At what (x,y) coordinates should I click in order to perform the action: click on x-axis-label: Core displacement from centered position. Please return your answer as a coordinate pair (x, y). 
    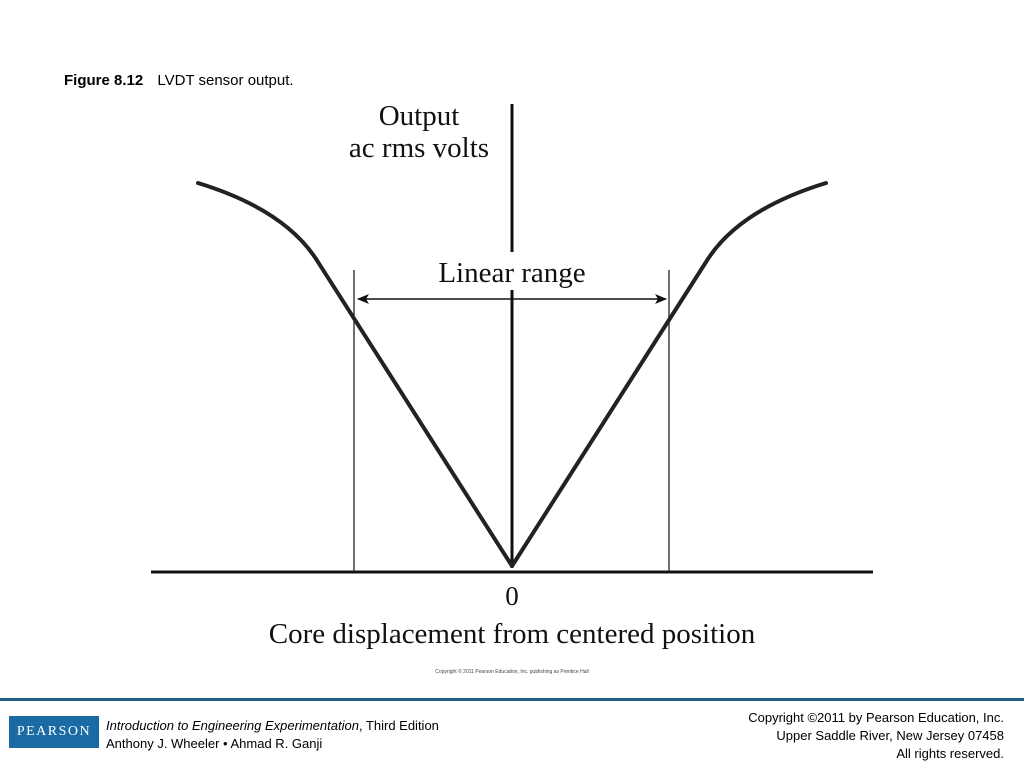
    Looking at the image, I should click on (512, 634).